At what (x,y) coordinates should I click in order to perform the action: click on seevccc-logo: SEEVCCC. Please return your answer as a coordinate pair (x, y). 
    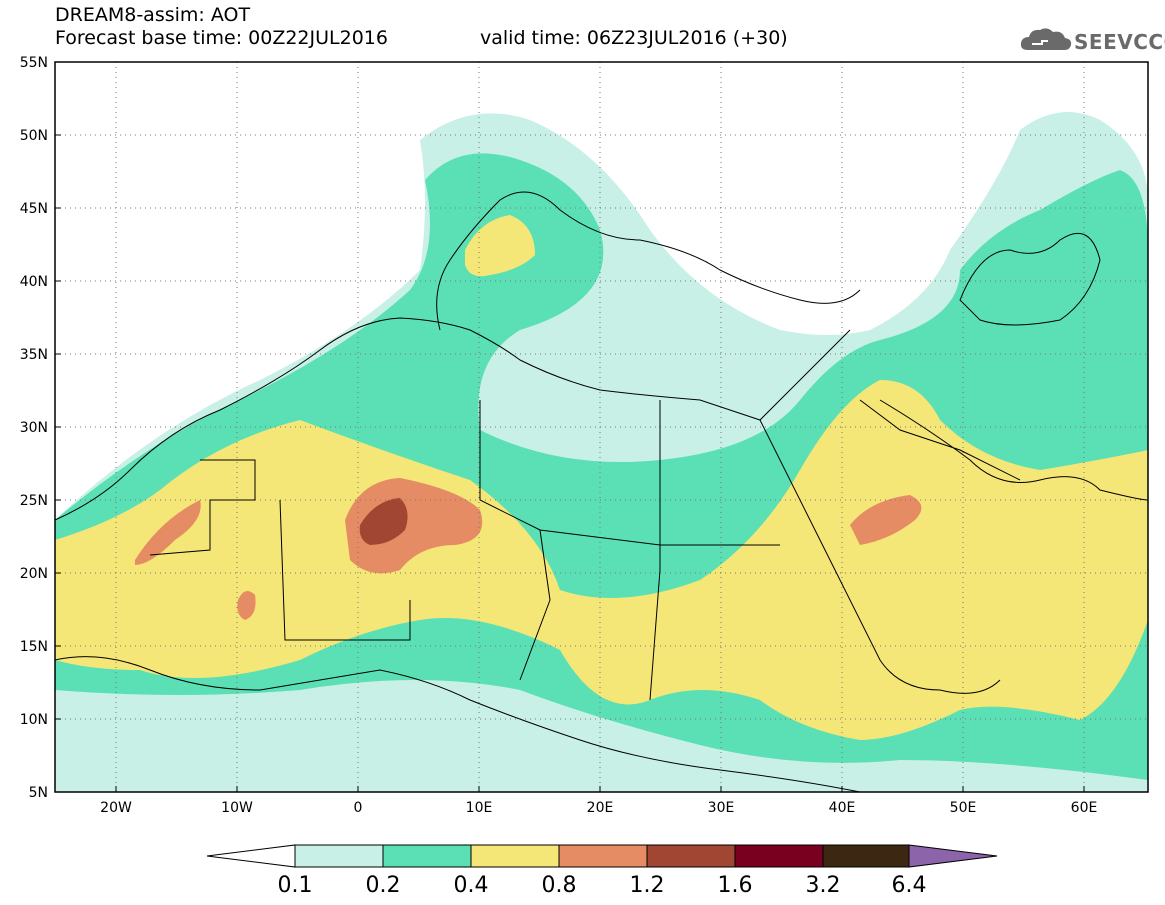
    Looking at the image, I should click on (1091, 40).